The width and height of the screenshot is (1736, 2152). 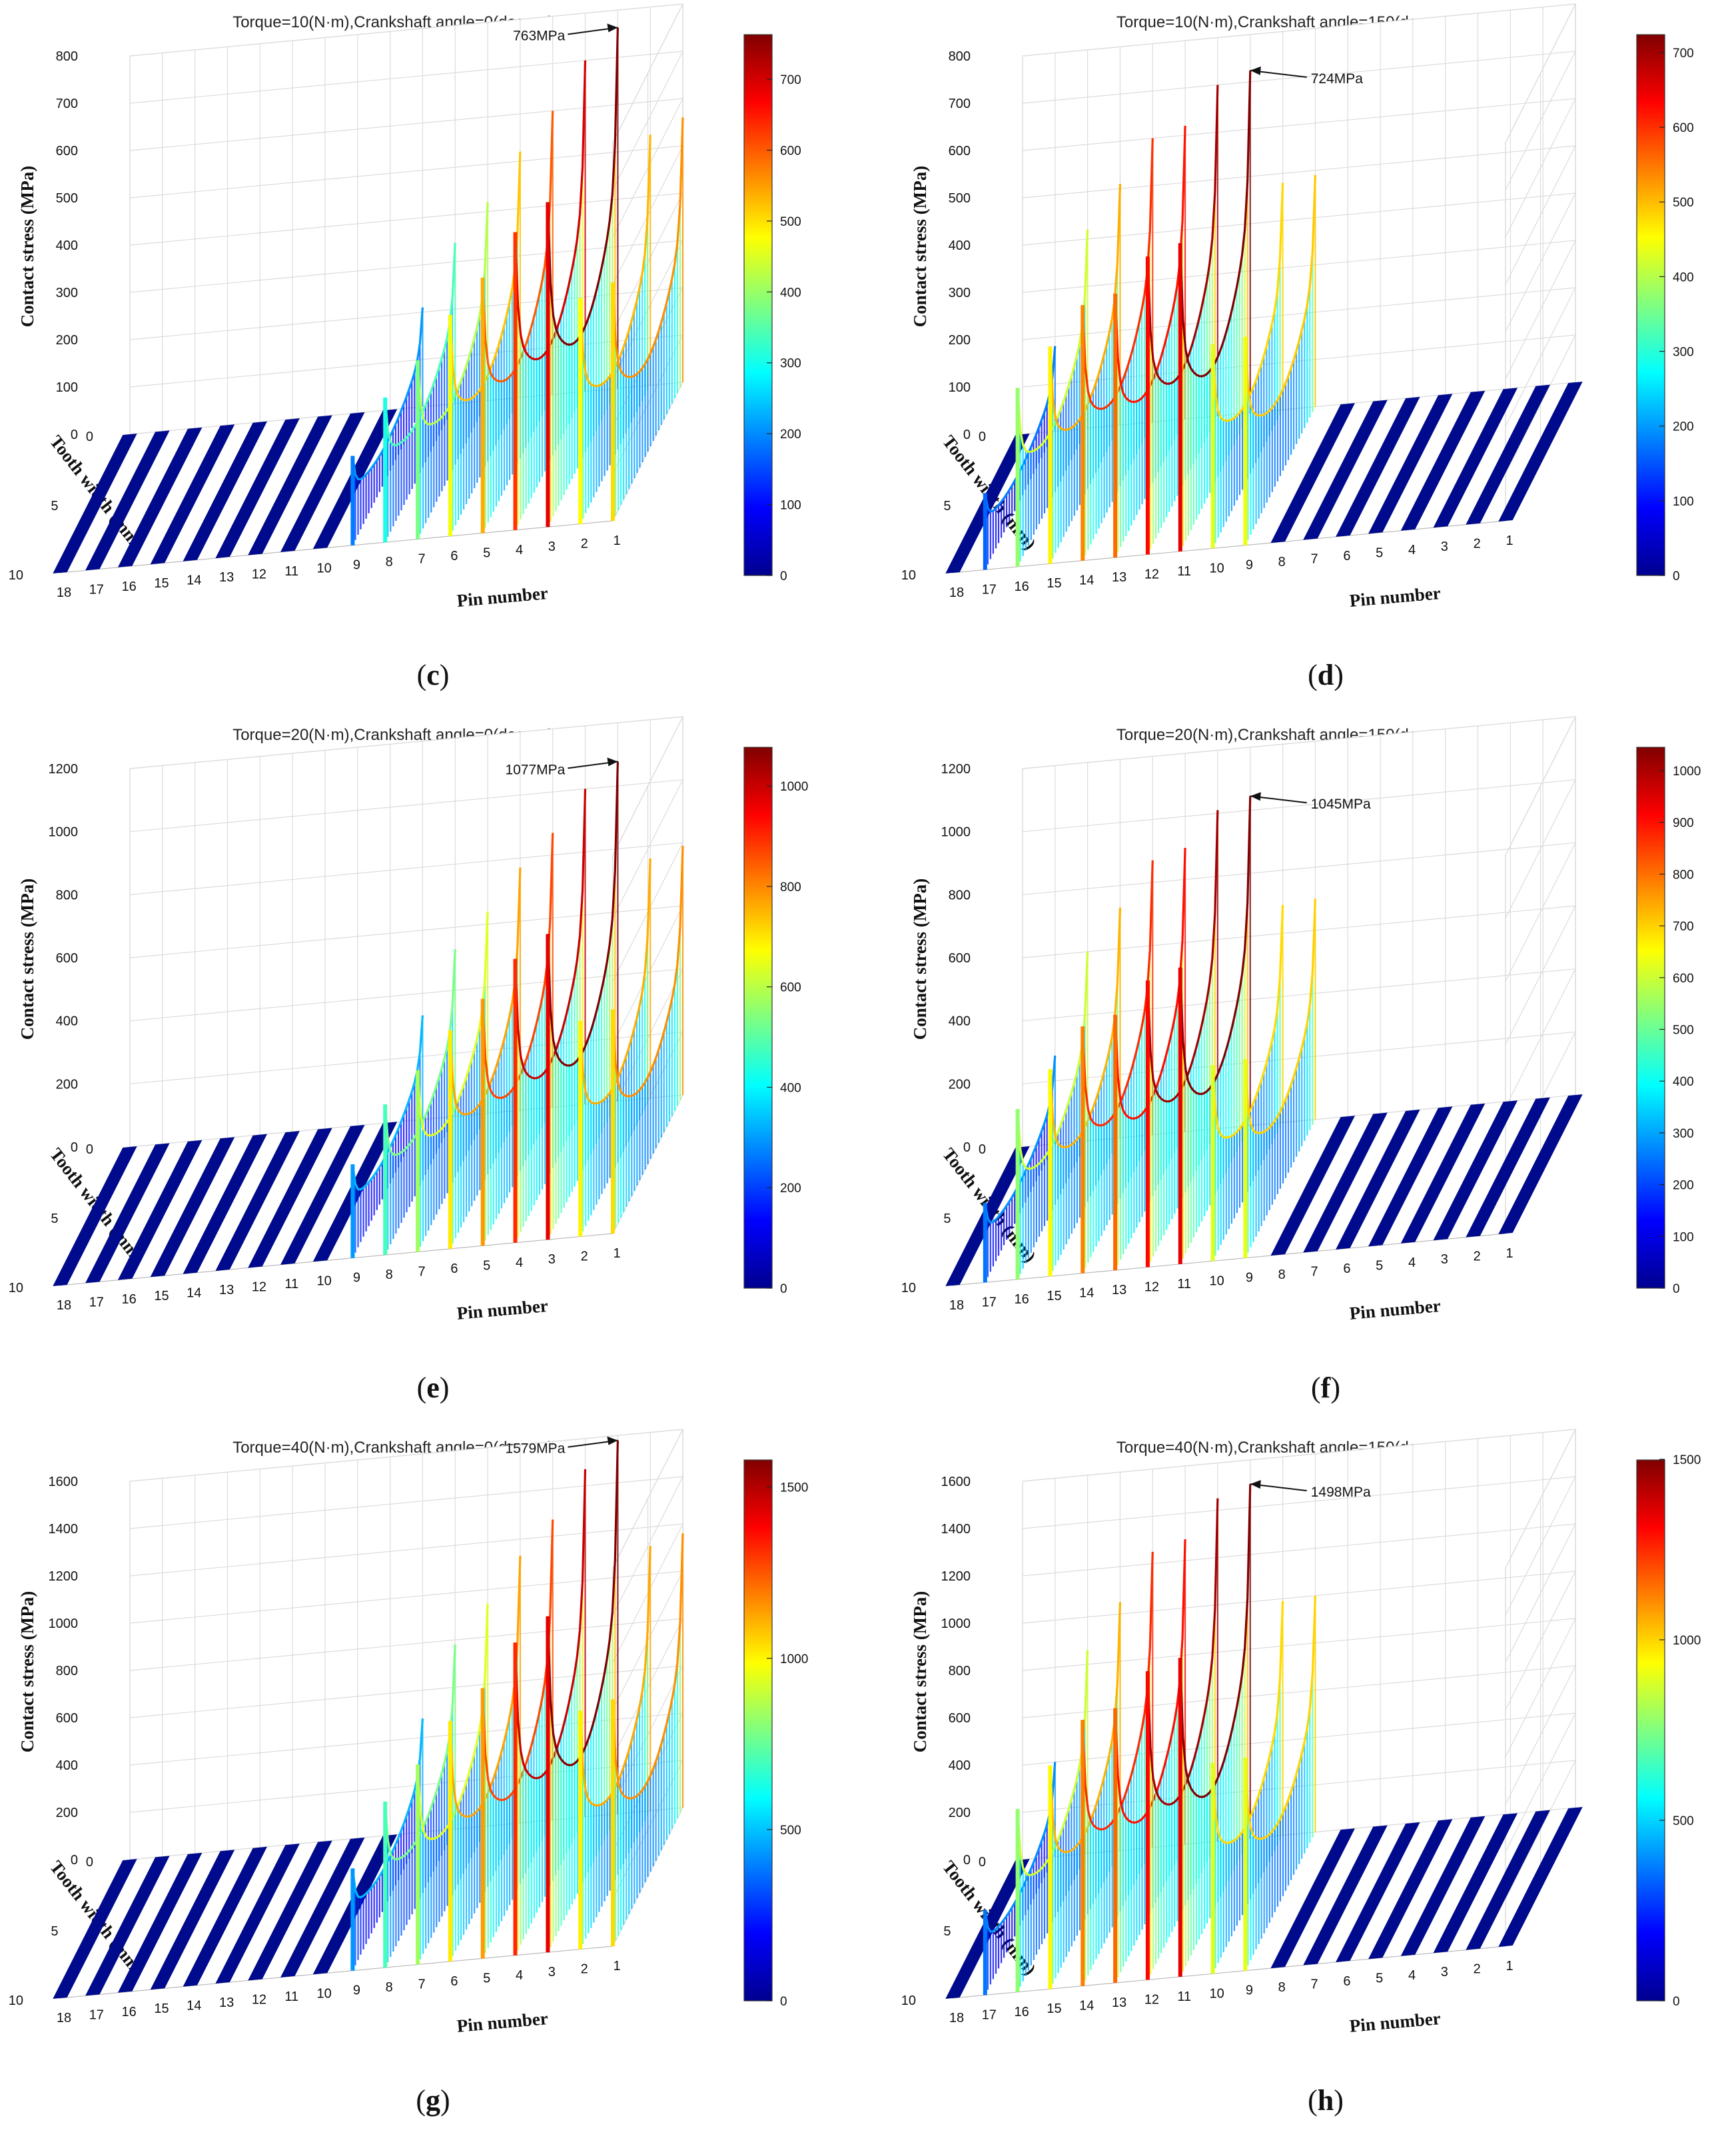 I want to click on colorbar-tick-label: 1500, so click(x=794, y=1488).